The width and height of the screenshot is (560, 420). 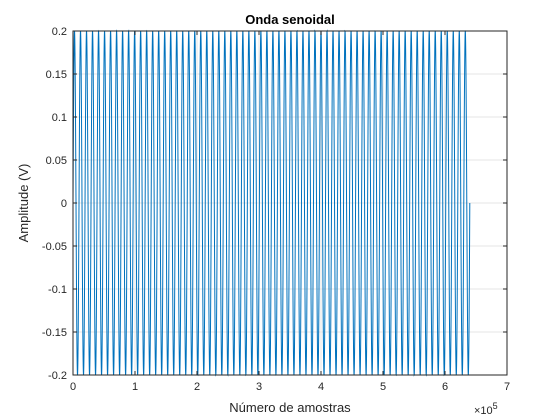 What do you see at coordinates (73, 387) in the screenshot?
I see `x-tick-label: 0` at bounding box center [73, 387].